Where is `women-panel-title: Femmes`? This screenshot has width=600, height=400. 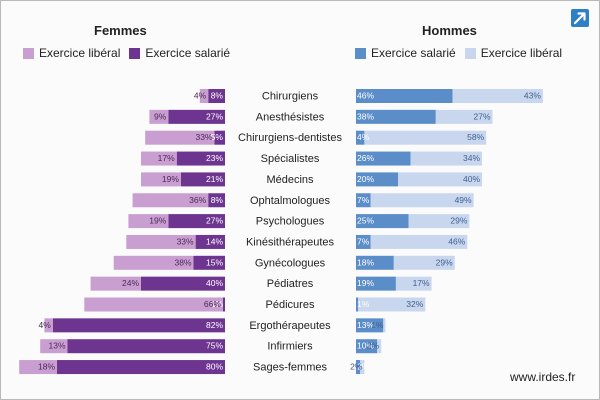 women-panel-title: Femmes is located at coordinates (120, 30).